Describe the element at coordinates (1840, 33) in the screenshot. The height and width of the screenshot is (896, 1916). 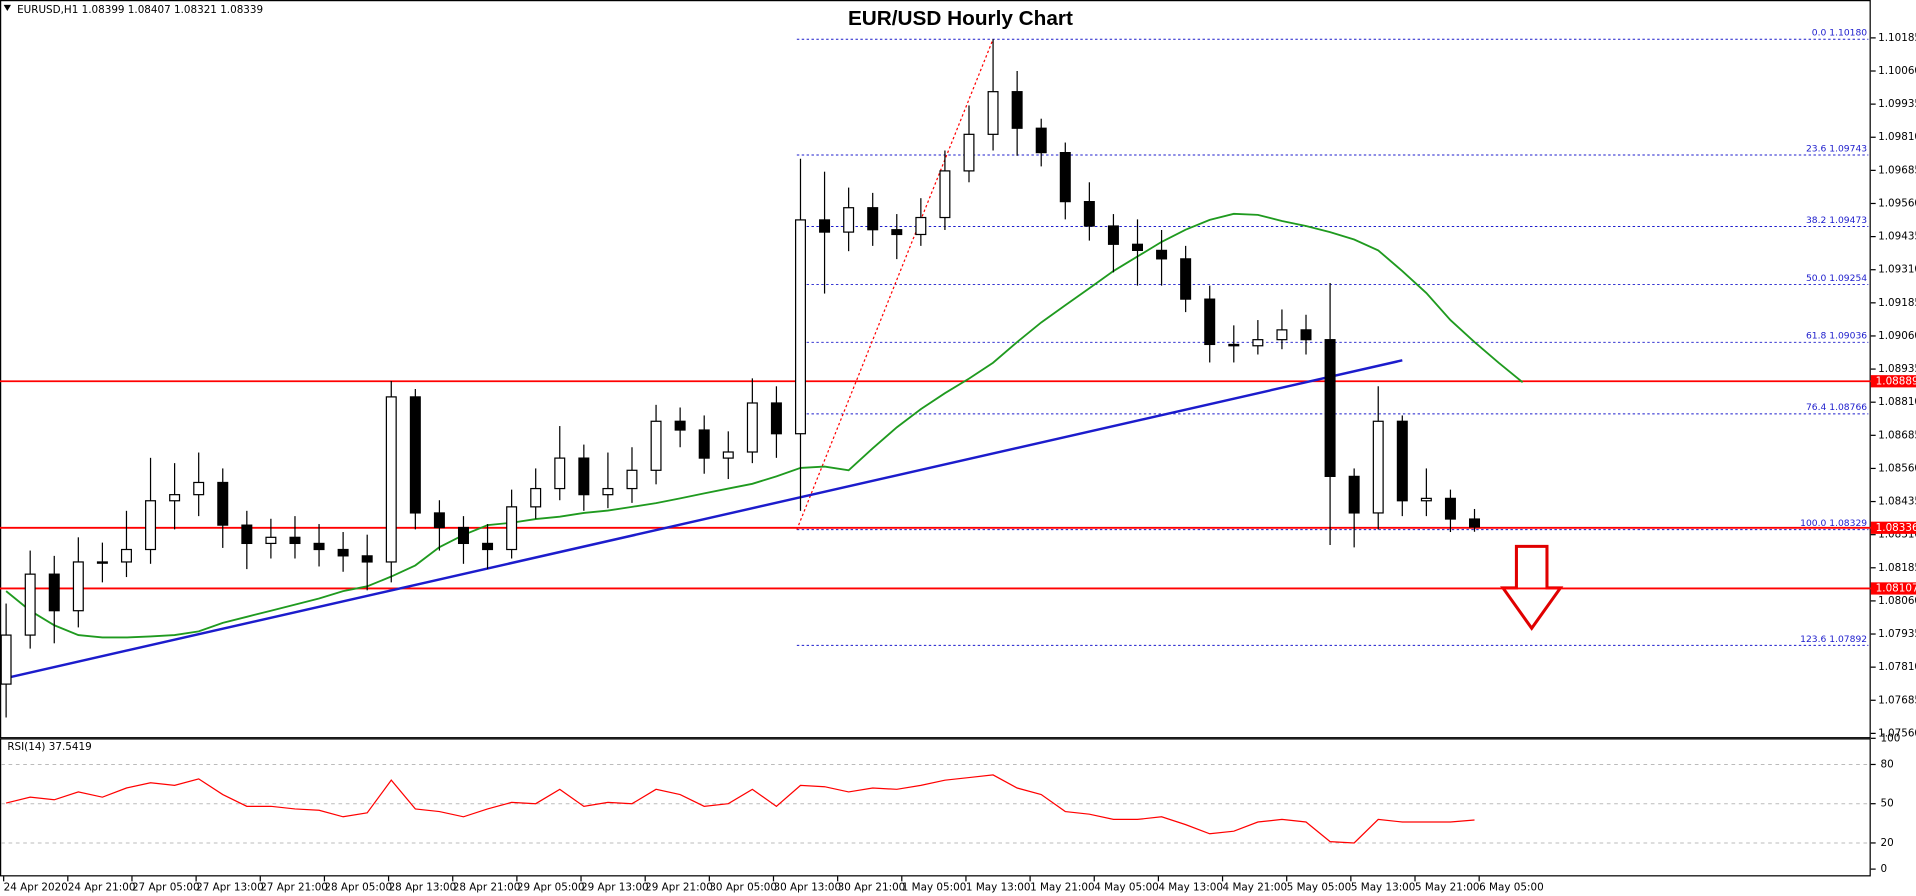
I see `fib-level-label: 0.0 1.10180` at that location.